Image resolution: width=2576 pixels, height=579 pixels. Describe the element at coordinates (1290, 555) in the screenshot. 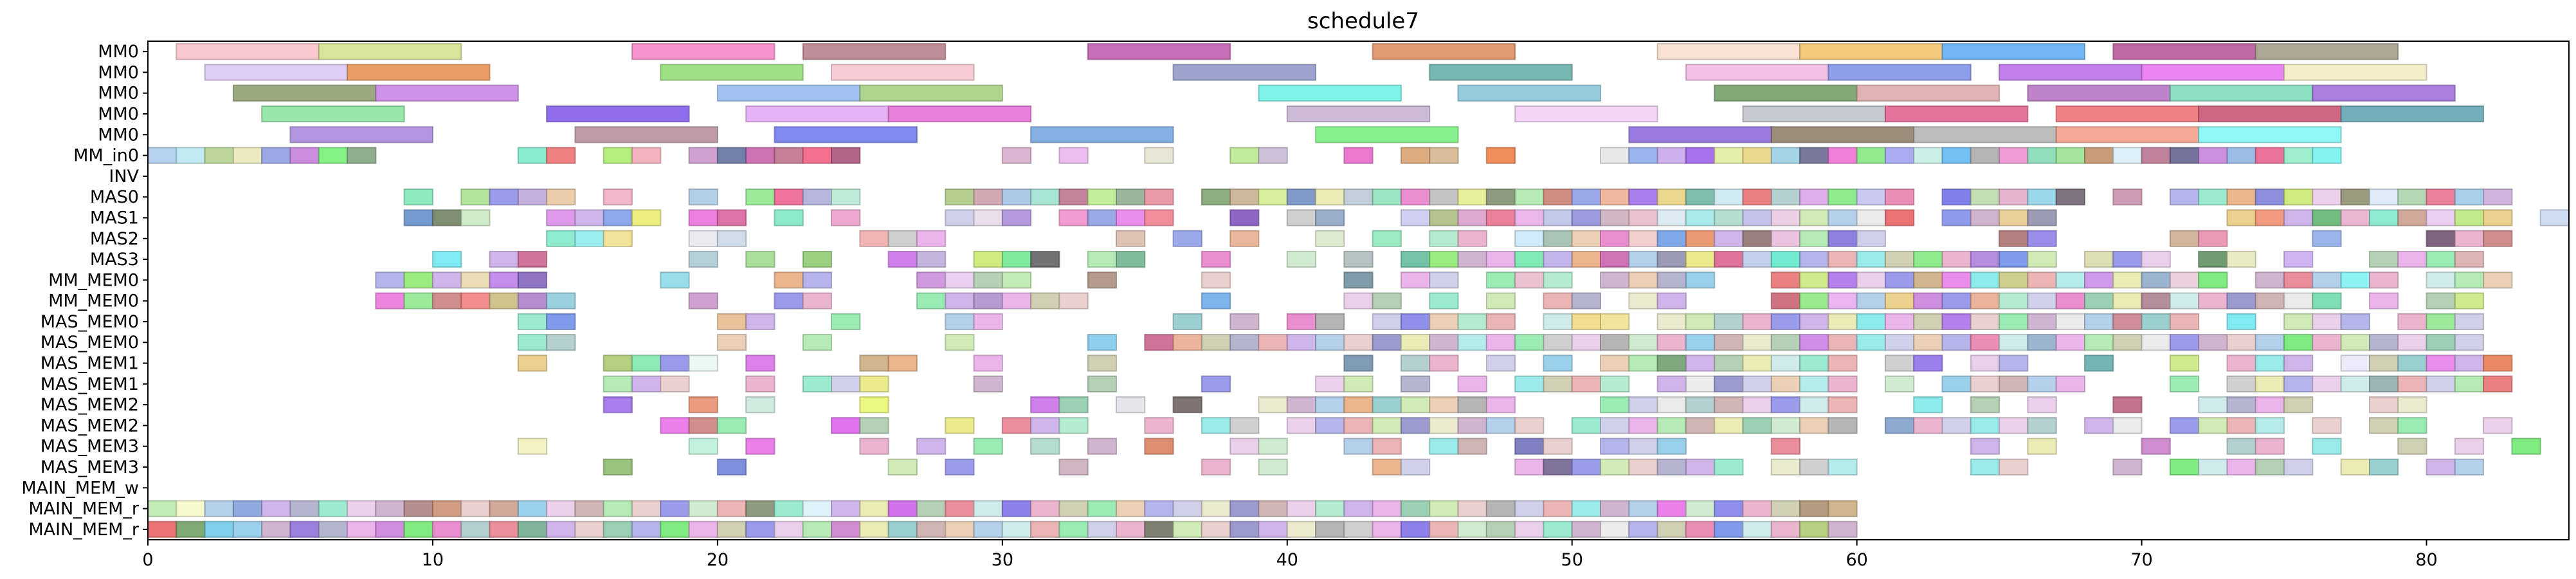

I see `x-axis: 0 10 20 30 40 50 60 70 80` at that location.